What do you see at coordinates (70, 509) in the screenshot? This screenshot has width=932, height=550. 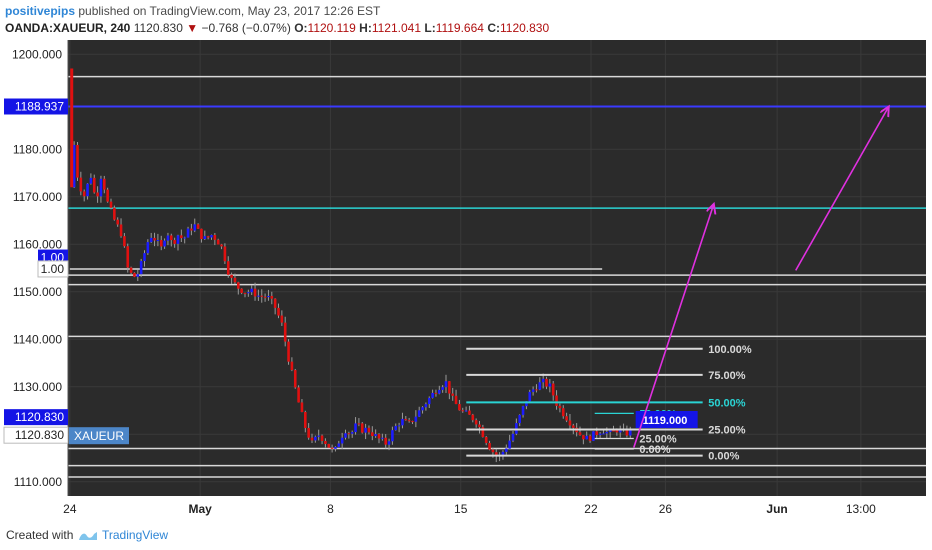 I see `x-tick-label: 24` at bounding box center [70, 509].